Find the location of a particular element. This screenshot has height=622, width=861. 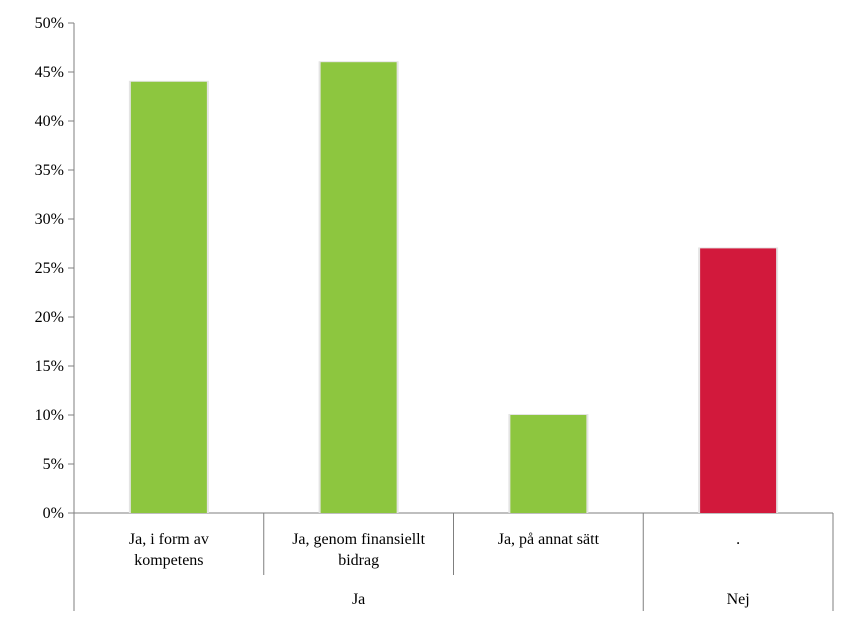

category-label: . is located at coordinates (738, 539).